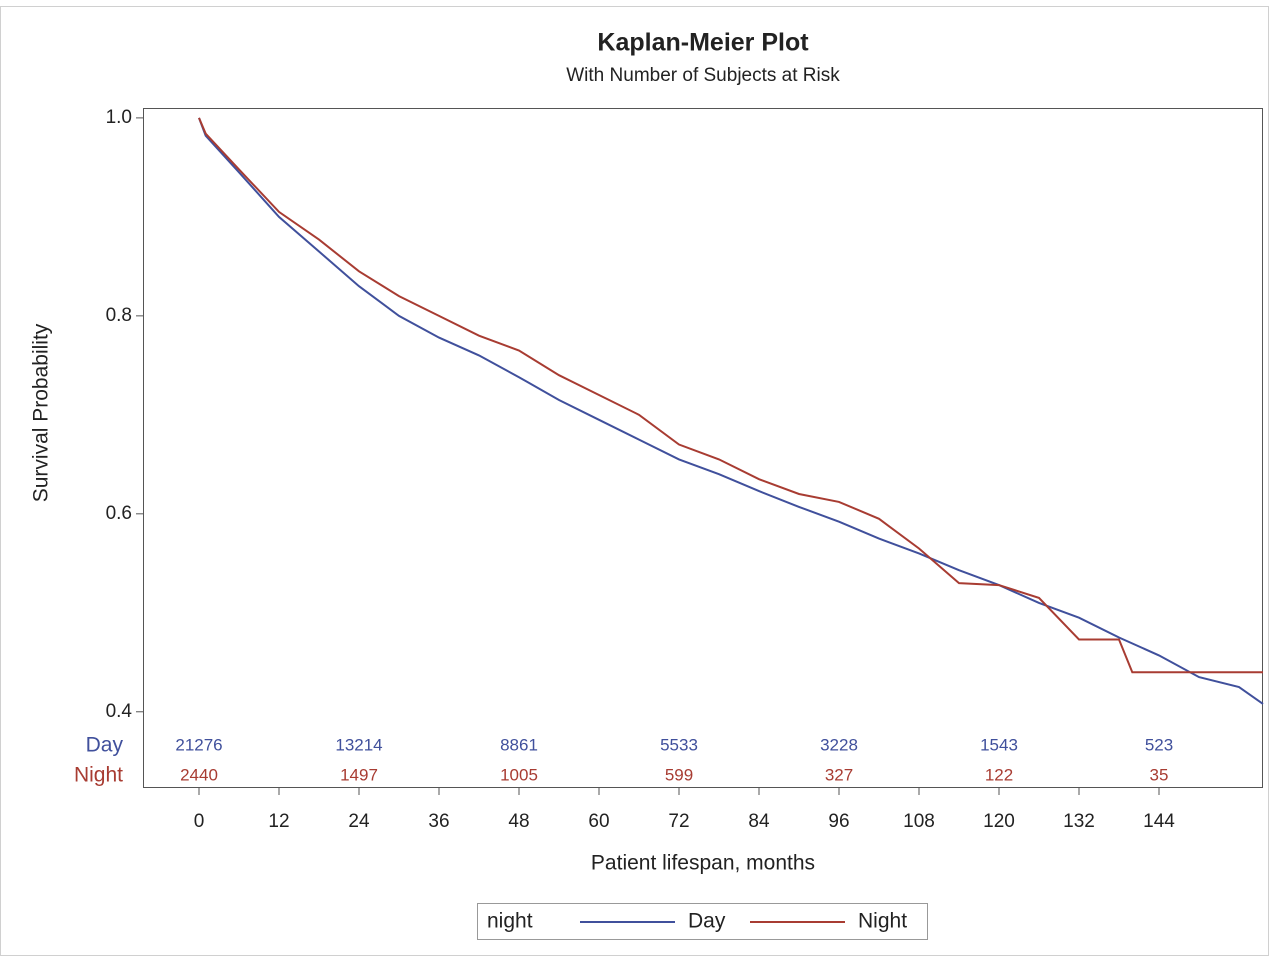 The height and width of the screenshot is (957, 1270). Describe the element at coordinates (98, 775) in the screenshot. I see `risk-row-label: Night` at that location.